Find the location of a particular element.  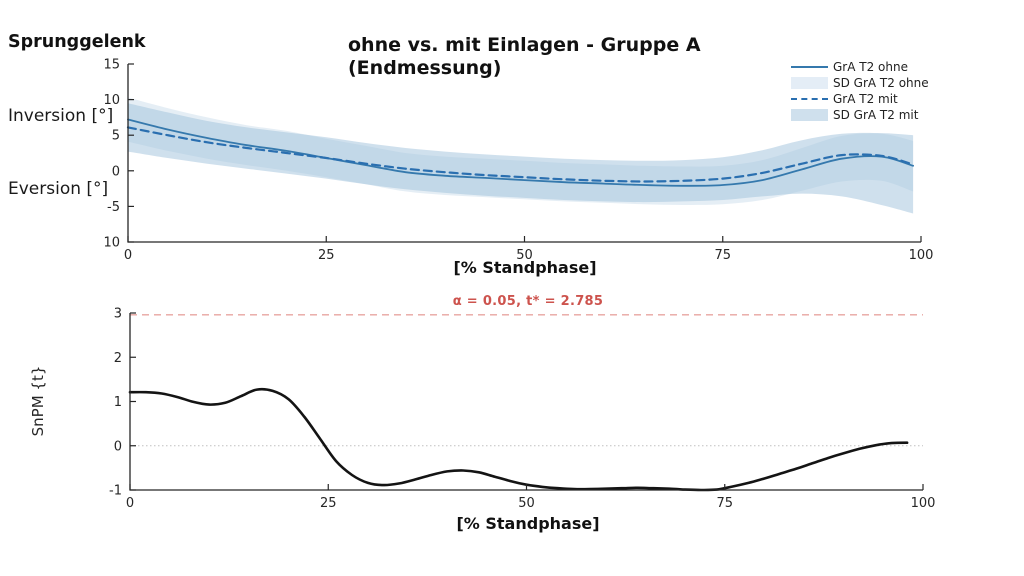

y-tick-label: -5 is located at coordinates (113, 207).